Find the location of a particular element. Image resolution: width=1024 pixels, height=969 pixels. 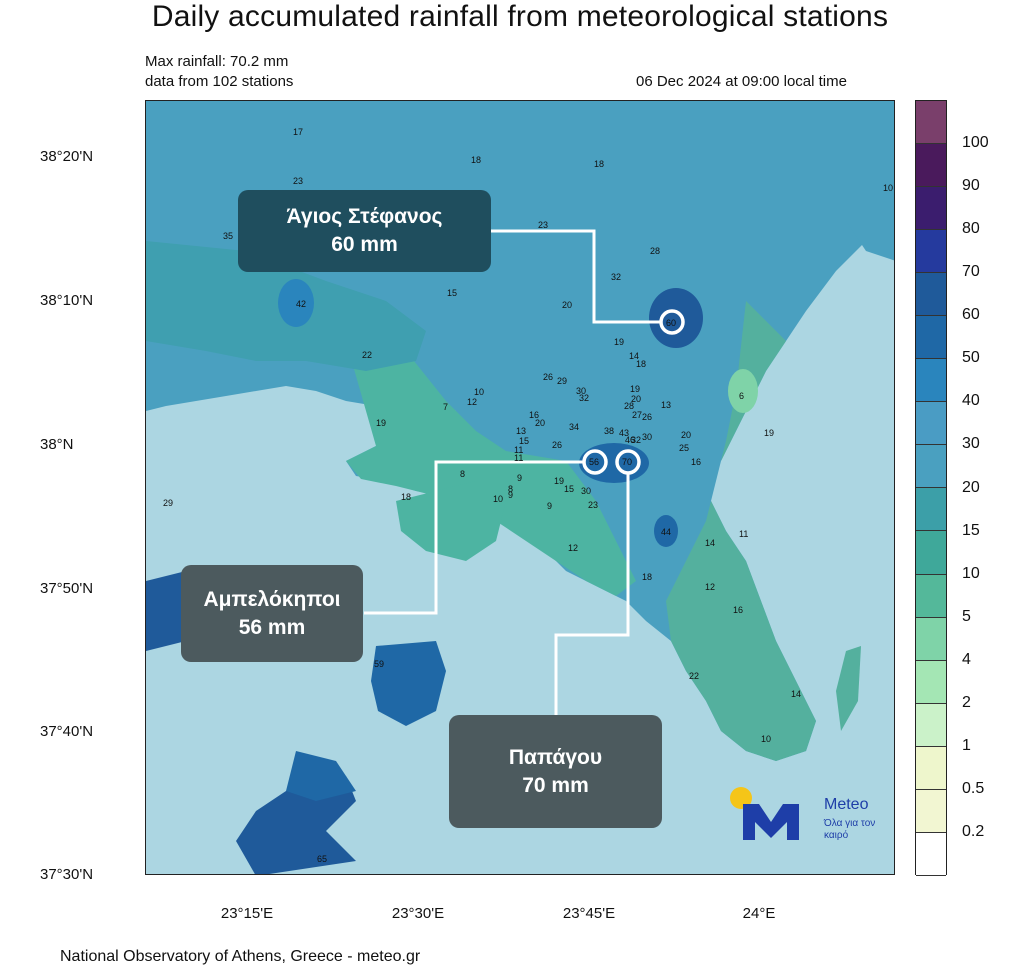

max-rainfall-label: Max rainfall: 70.2 mm is located at coordinates (217, 61).